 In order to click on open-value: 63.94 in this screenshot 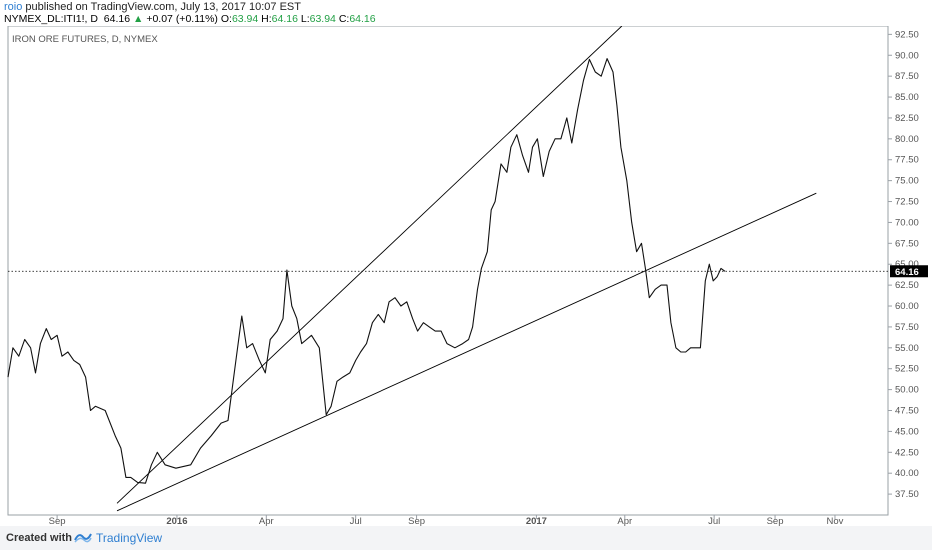, I will do `click(245, 19)`.